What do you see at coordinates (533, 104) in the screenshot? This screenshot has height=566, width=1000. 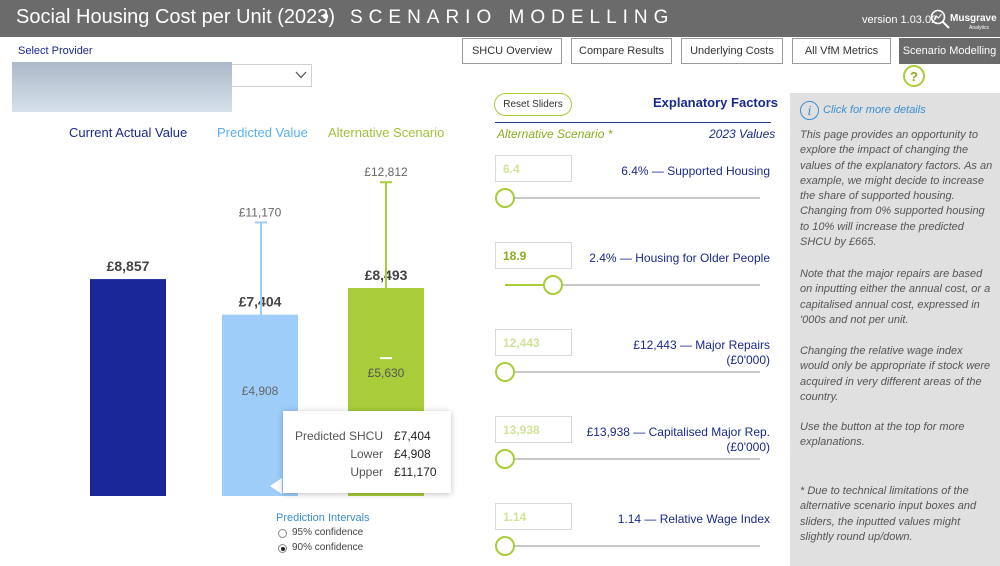 I see `reset-sliders-button: Reset Sliders` at bounding box center [533, 104].